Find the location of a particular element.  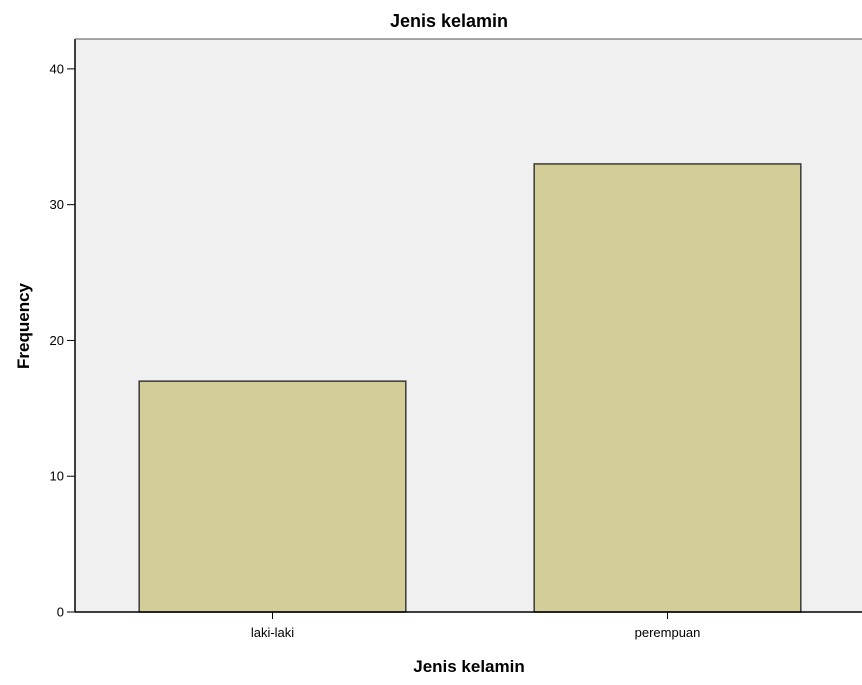

x-tick-label: perempuan is located at coordinates (668, 632).